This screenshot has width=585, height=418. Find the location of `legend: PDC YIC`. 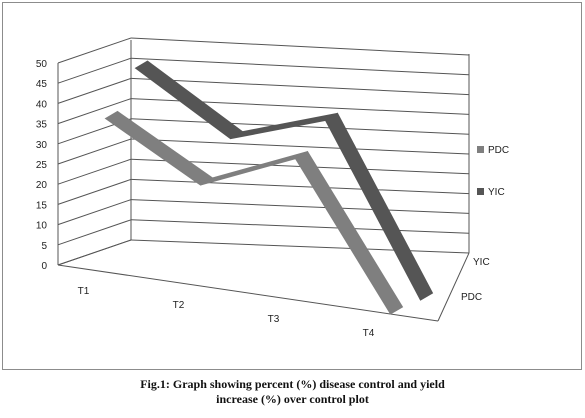

legend: PDC YIC is located at coordinates (493, 171).